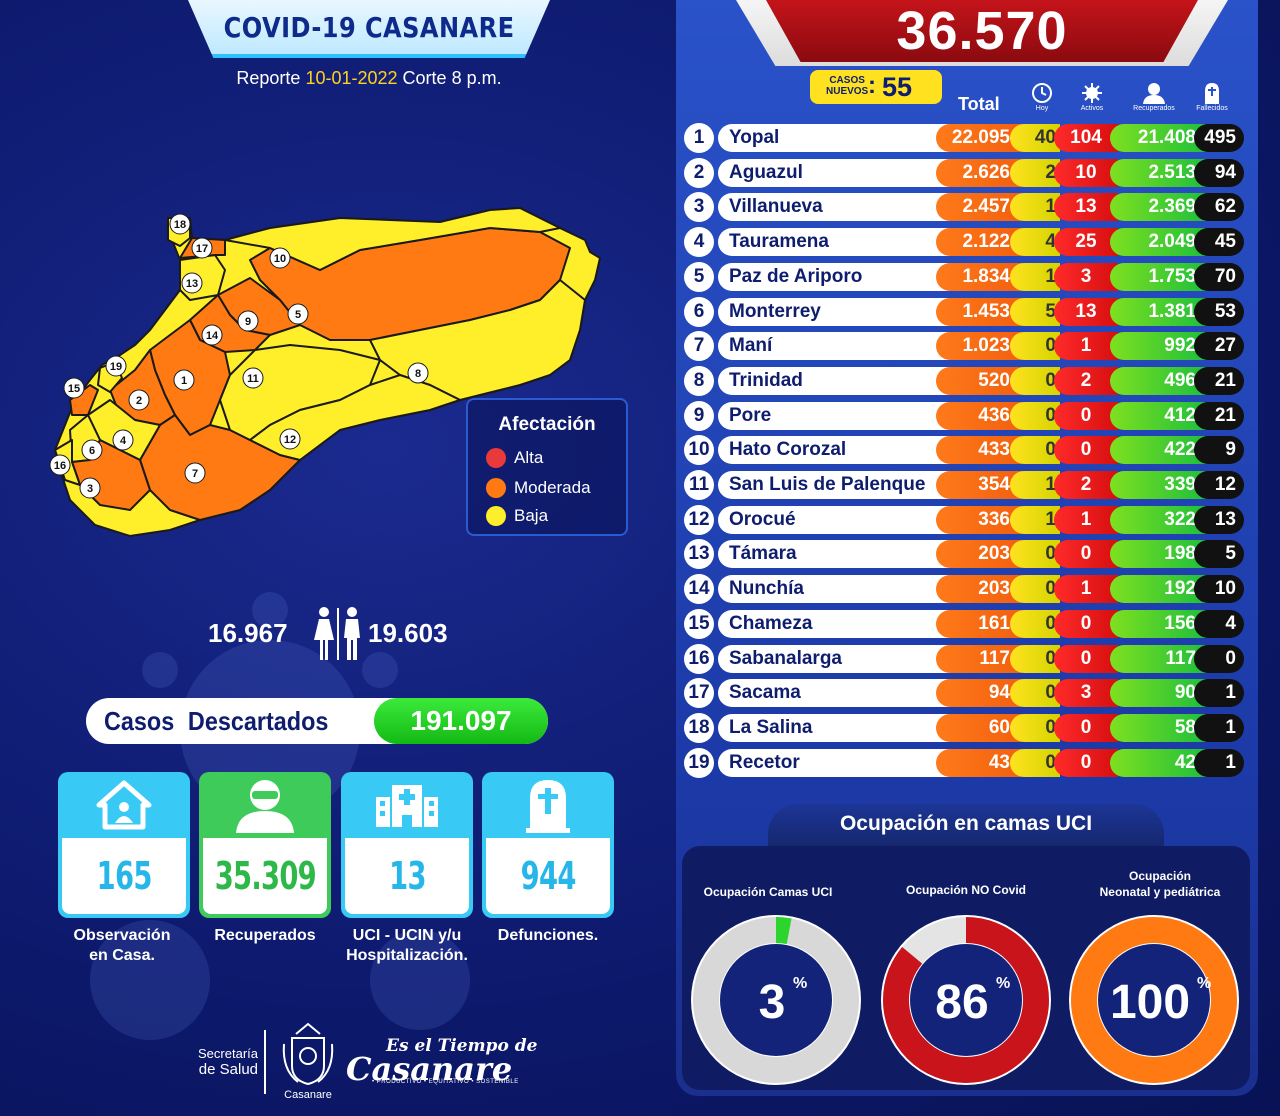 This screenshot has width=1280, height=1116. I want to click on table-row: 14 Nunchía 203 0 1 192 10, so click(964, 589).